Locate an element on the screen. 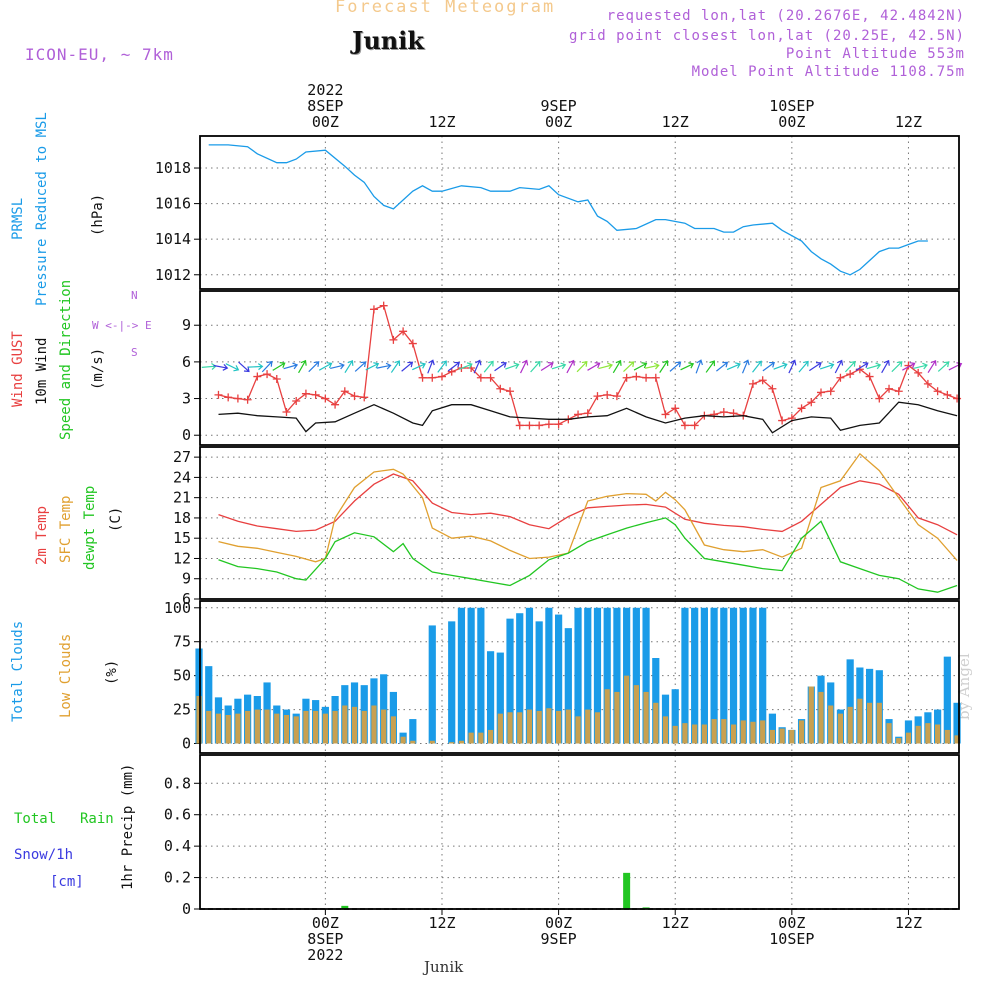 The height and width of the screenshot is (1000, 1000). top-time-label: 2022 is located at coordinates (325, 90).